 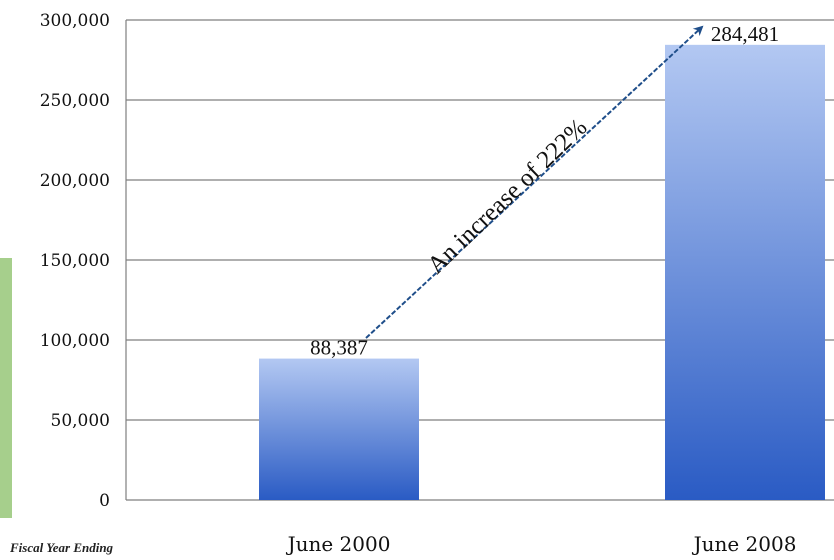 What do you see at coordinates (75, 21) in the screenshot?
I see `y-tick-label: 300,000` at bounding box center [75, 21].